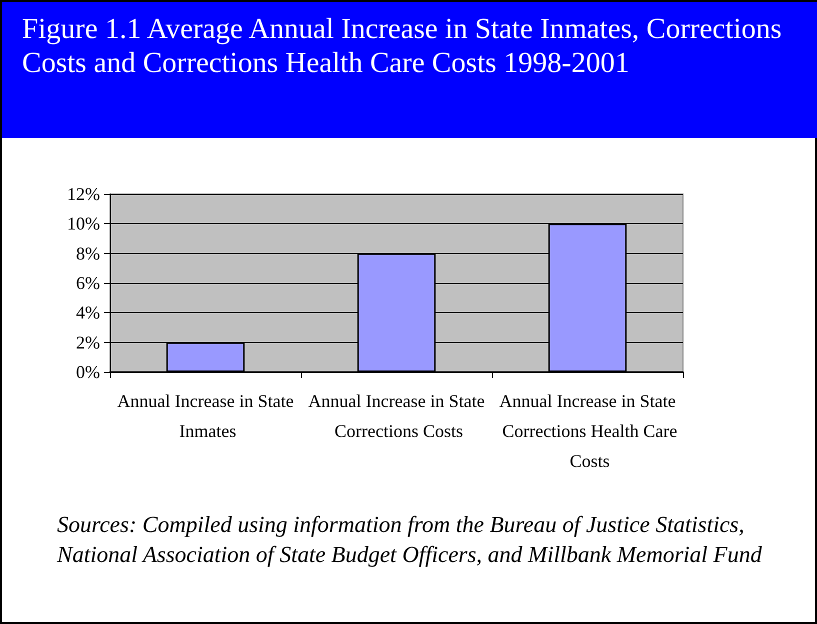 The image size is (817, 624). Describe the element at coordinates (88, 253) in the screenshot. I see `y-tick-label: 8%` at that location.